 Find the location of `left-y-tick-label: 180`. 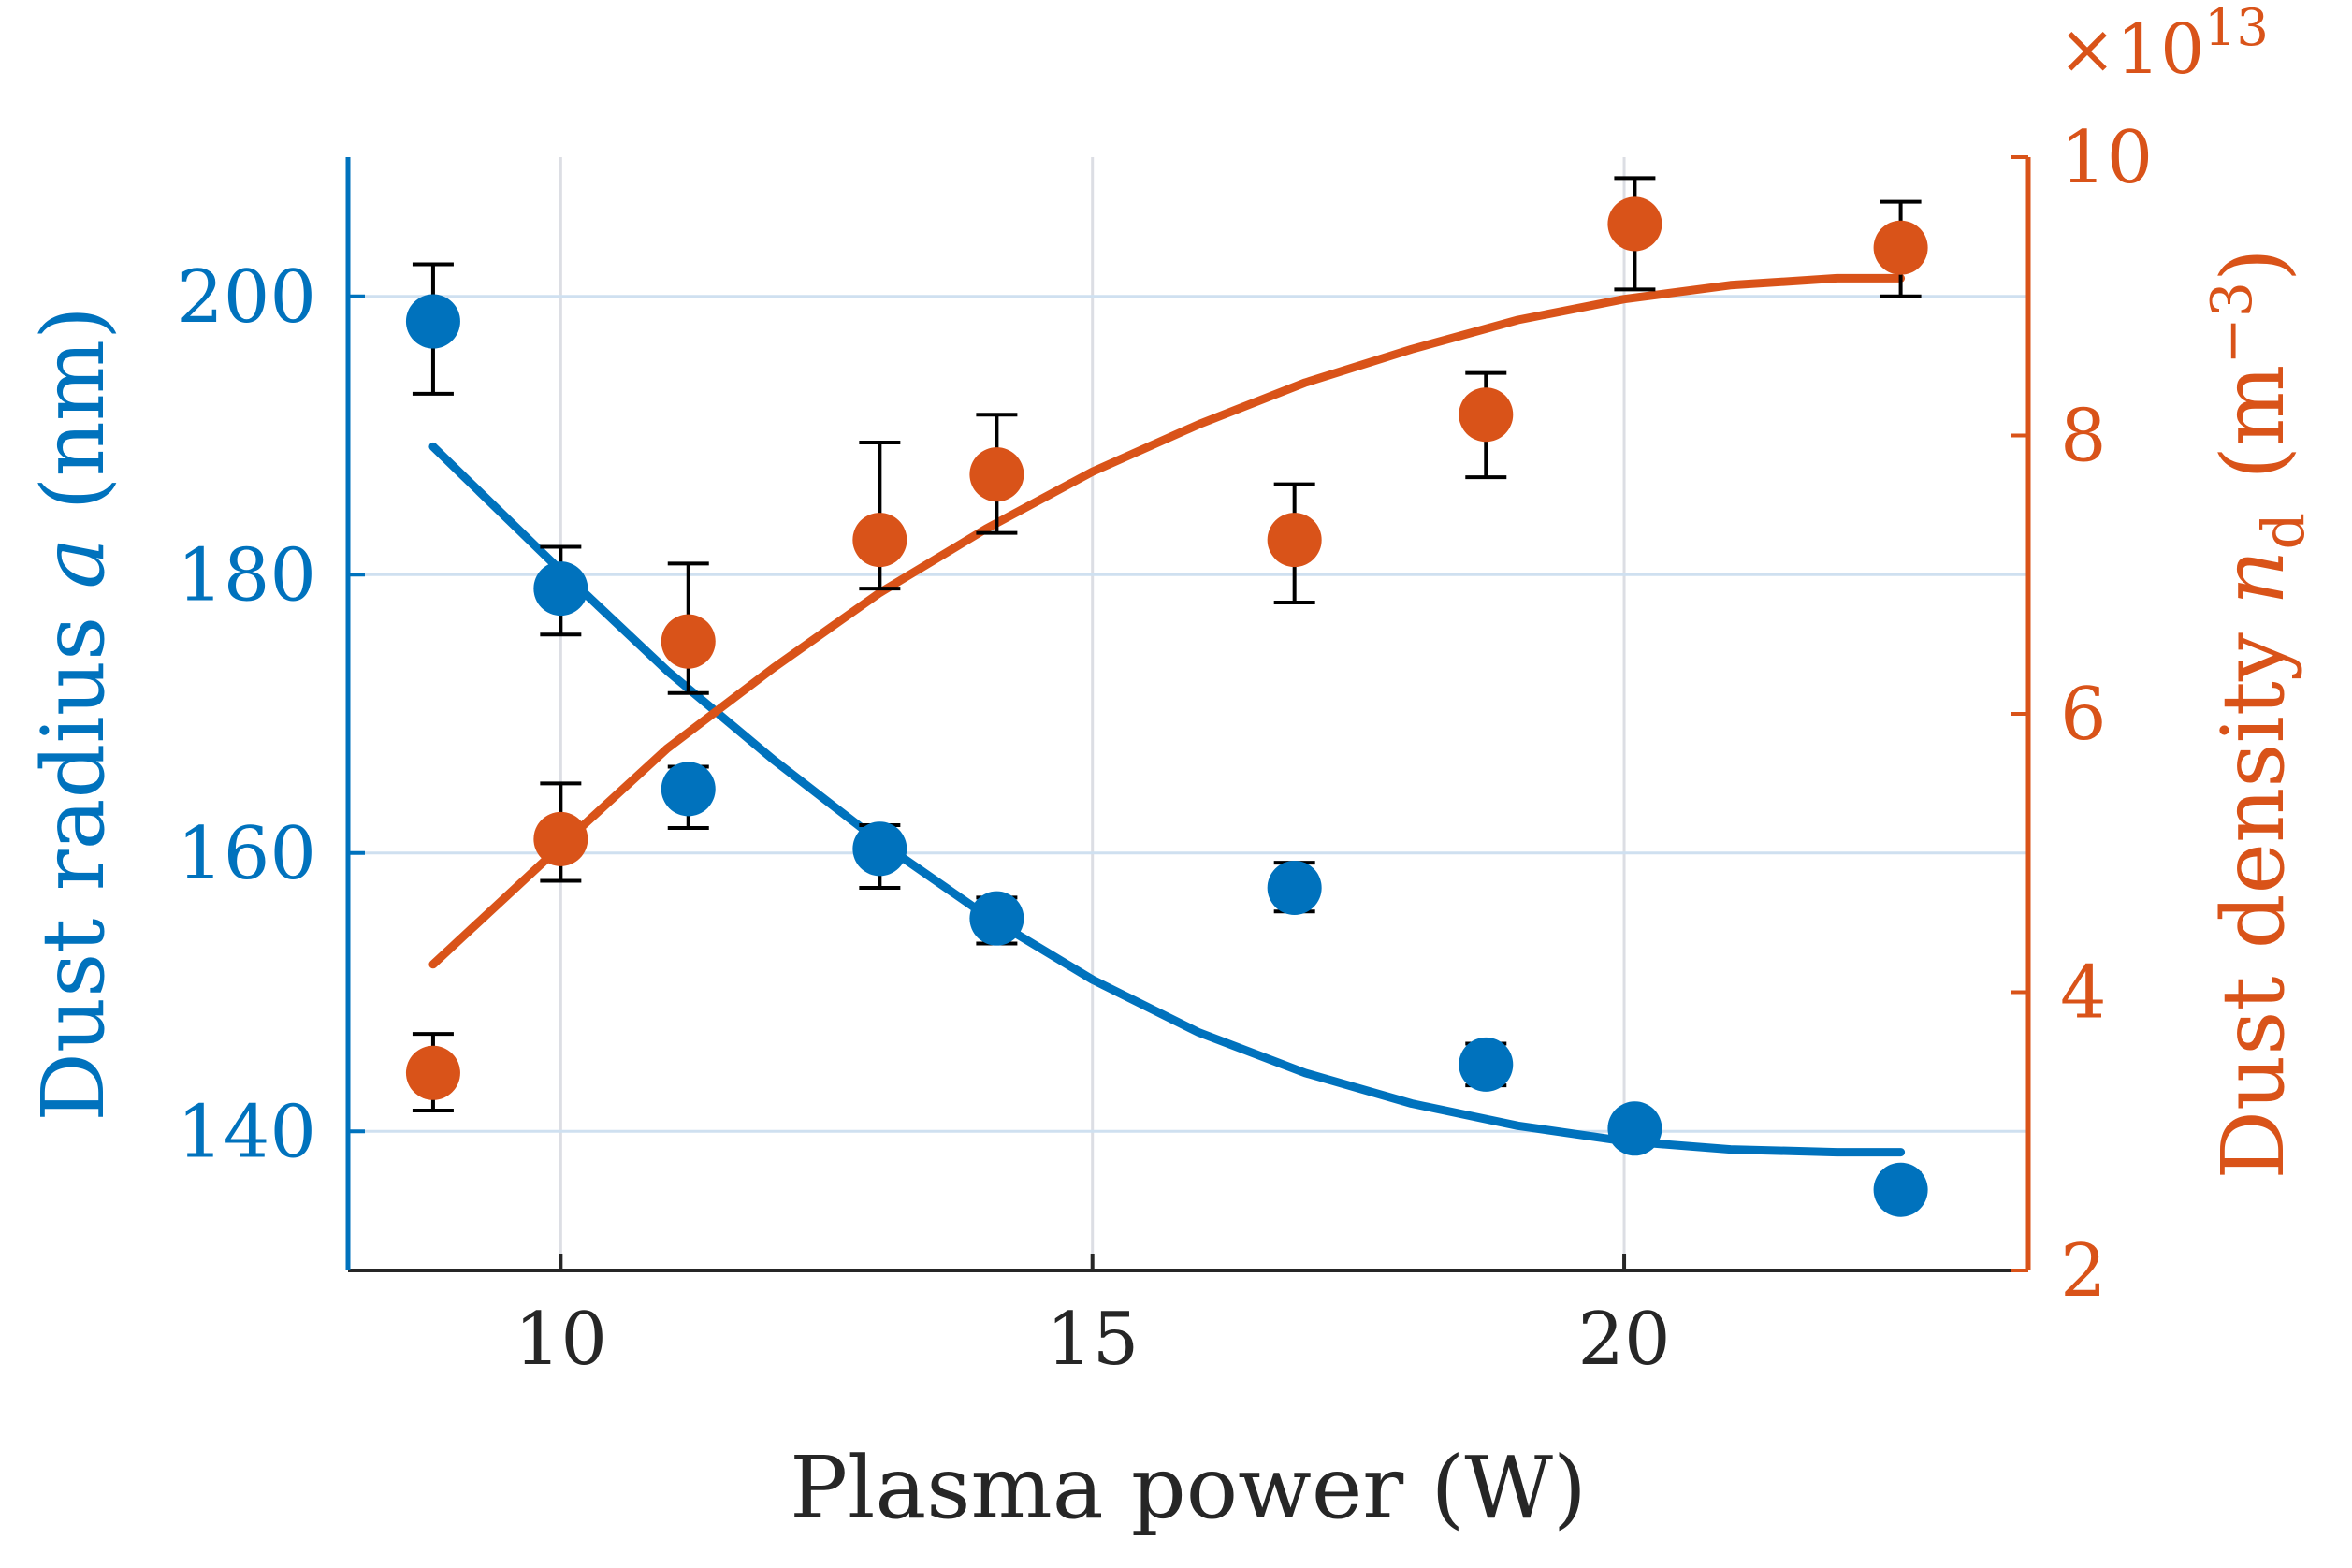

left-y-tick-label: 180 is located at coordinates (247, 575).